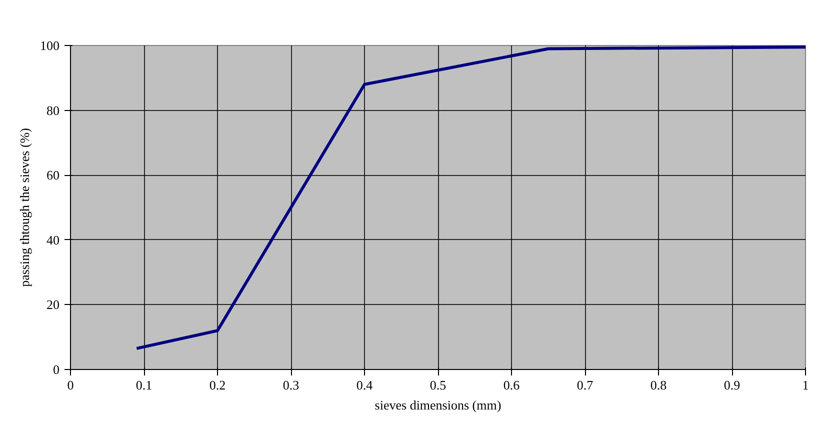 The image size is (837, 423). I want to click on x-tick-label: 0.6, so click(511, 385).